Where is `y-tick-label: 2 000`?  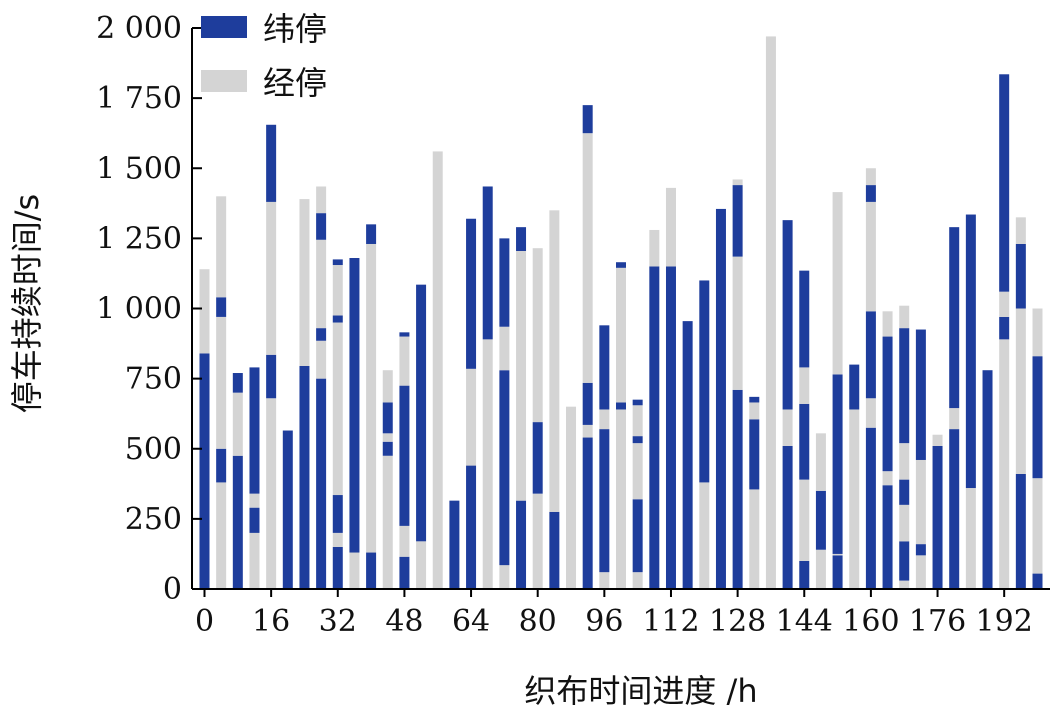 y-tick-label: 2 000 is located at coordinates (139, 28).